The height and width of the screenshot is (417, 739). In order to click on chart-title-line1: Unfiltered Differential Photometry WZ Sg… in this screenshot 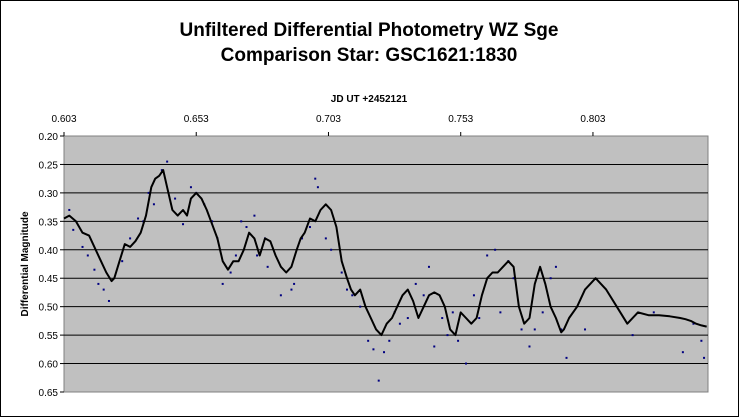, I will do `click(369, 30)`.